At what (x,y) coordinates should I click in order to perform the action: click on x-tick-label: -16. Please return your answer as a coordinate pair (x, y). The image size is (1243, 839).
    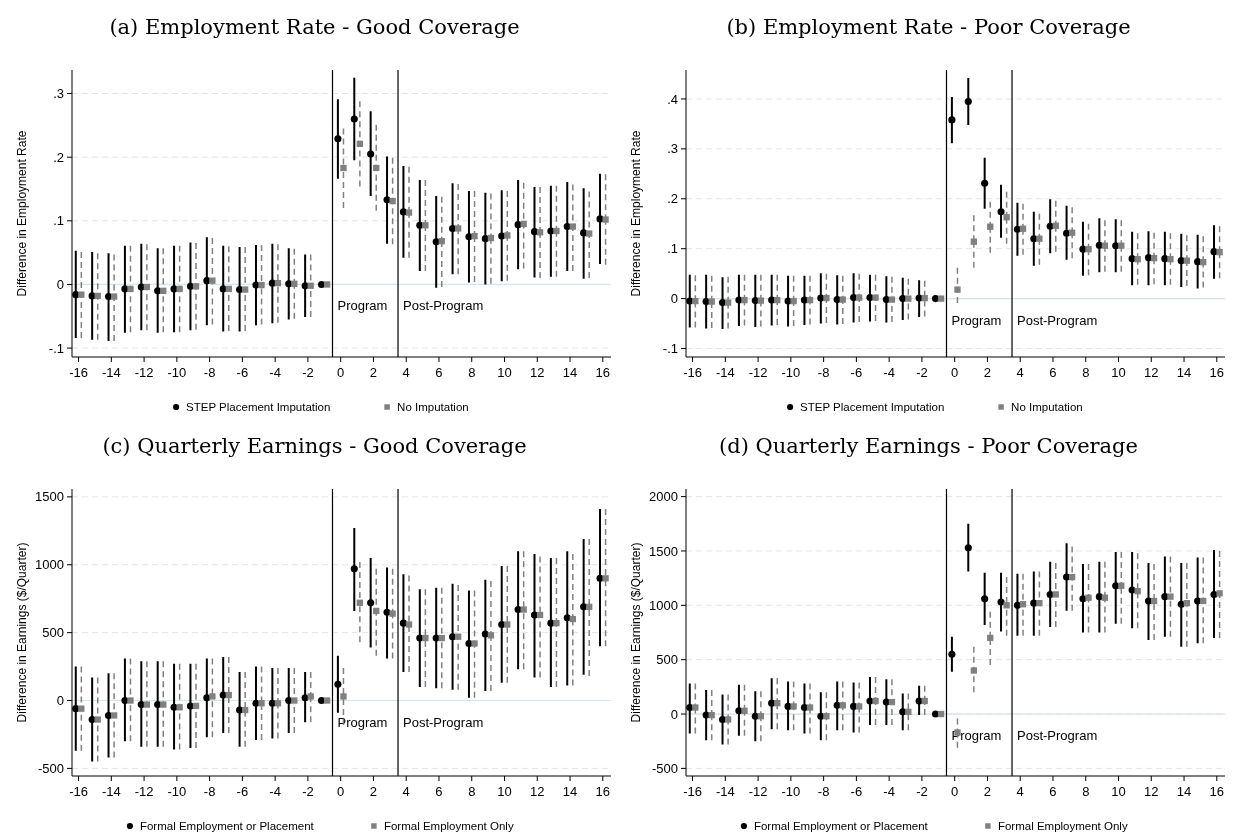
    Looking at the image, I should click on (78, 791).